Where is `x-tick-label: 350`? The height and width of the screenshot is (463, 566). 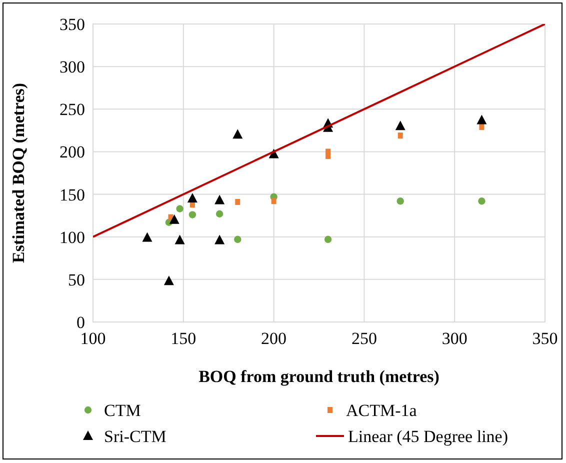
x-tick-label: 350 is located at coordinates (545, 338).